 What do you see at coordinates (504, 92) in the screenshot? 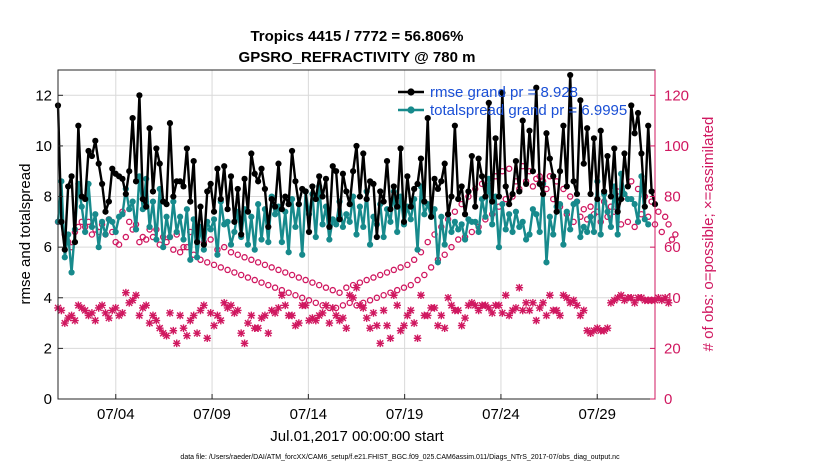
I see `legend-rmse-label: rmse grand pr = 8.928` at bounding box center [504, 92].